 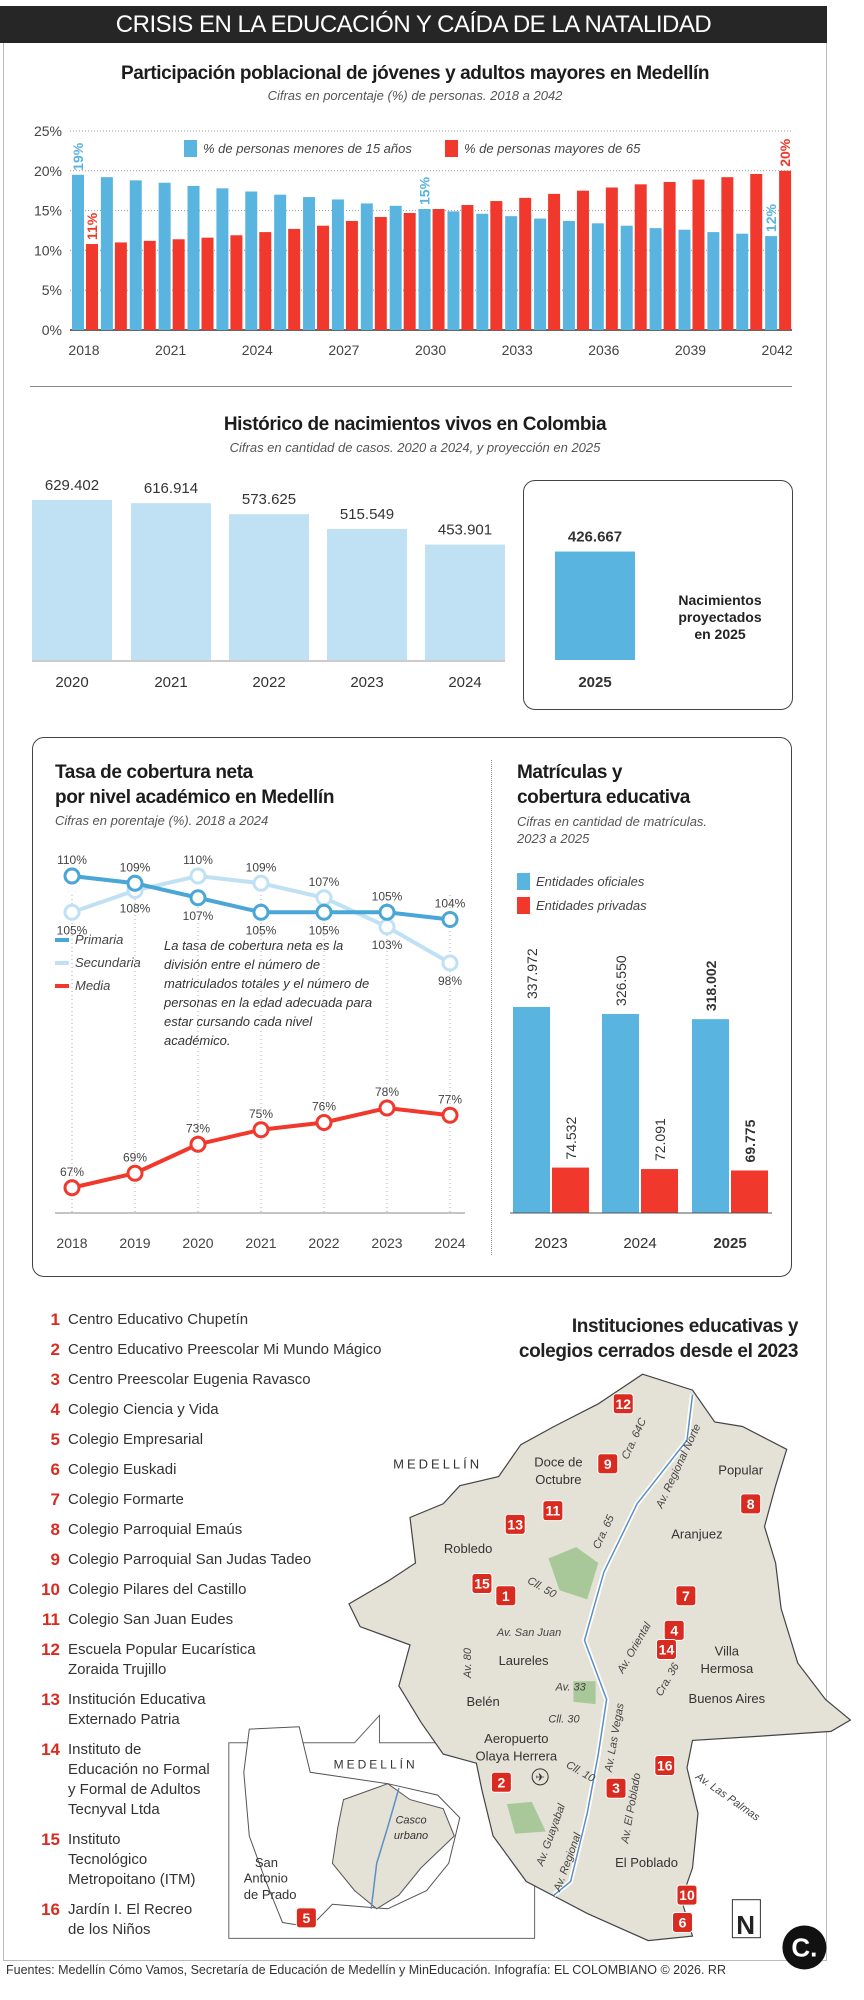 What do you see at coordinates (620, 1113) in the screenshot?
I see `bar-oficiales` at bounding box center [620, 1113].